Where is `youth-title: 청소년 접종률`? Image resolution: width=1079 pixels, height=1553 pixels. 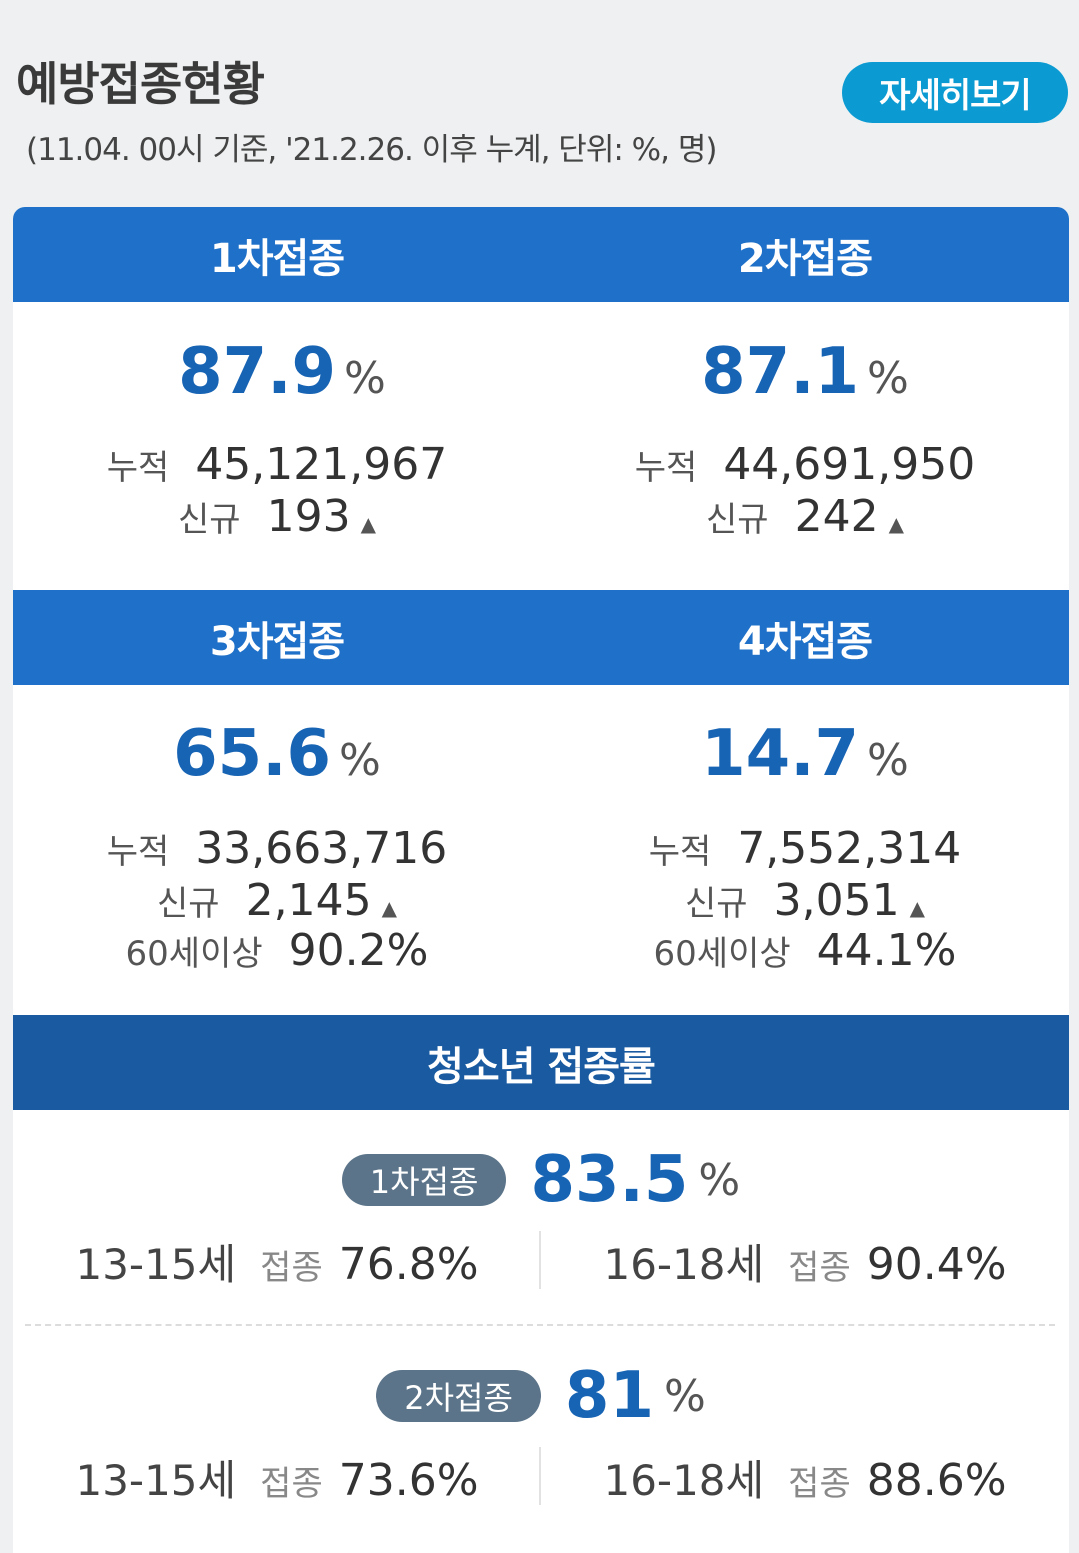 youth-title: 청소년 접종률 is located at coordinates (541, 1066).